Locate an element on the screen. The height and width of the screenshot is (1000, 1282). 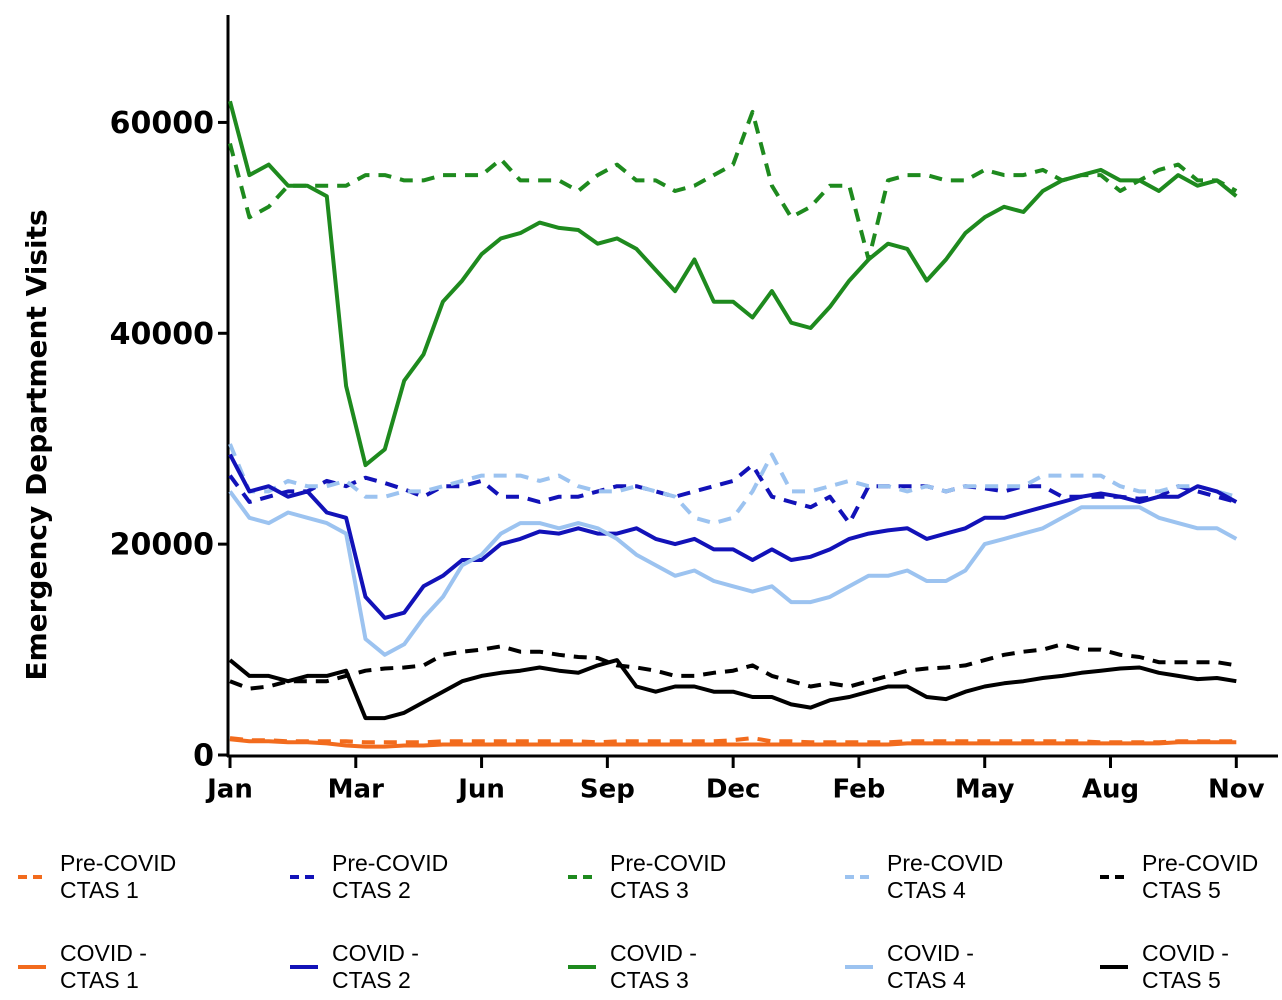
legend-label: Pre-COVID CTAS 4 is located at coordinates (945, 876).